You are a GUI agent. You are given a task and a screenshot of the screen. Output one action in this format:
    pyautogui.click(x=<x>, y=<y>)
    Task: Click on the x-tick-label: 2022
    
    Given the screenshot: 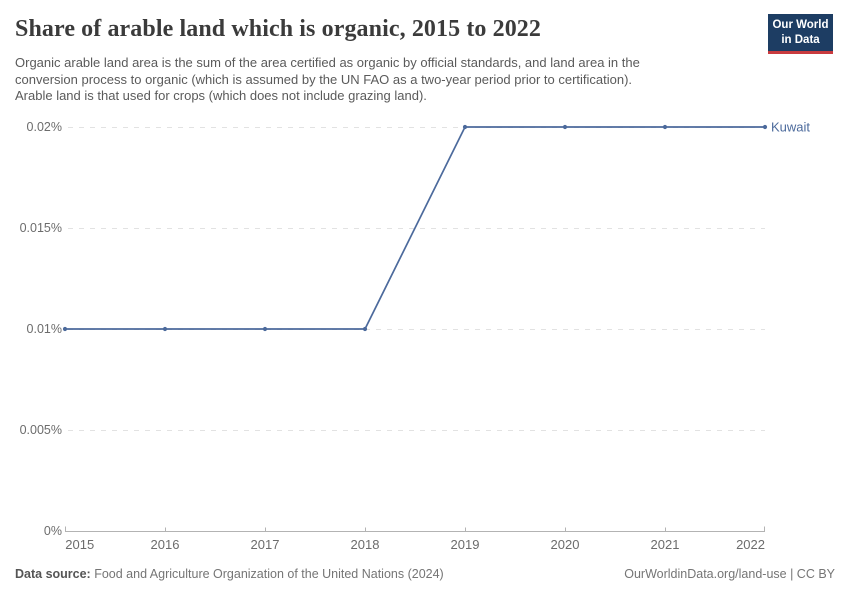 What is the action you would take?
    pyautogui.click(x=750, y=544)
    